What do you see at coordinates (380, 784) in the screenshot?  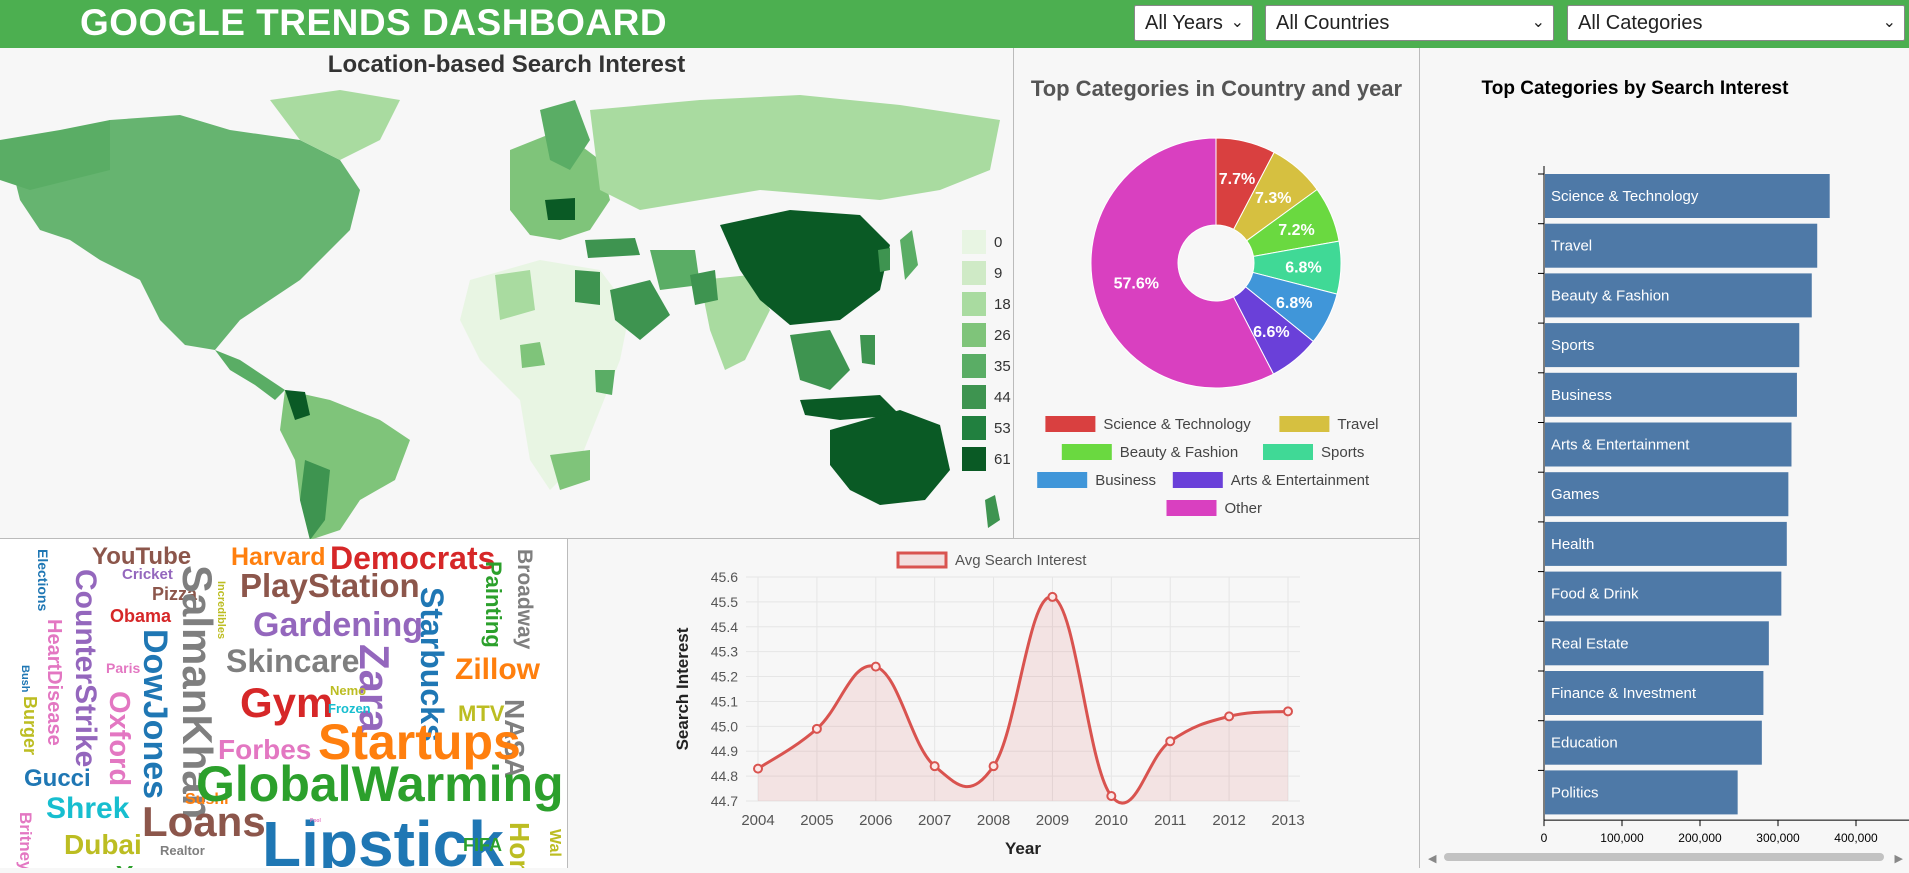 I see `cloud-word: GlobalWarming` at bounding box center [380, 784].